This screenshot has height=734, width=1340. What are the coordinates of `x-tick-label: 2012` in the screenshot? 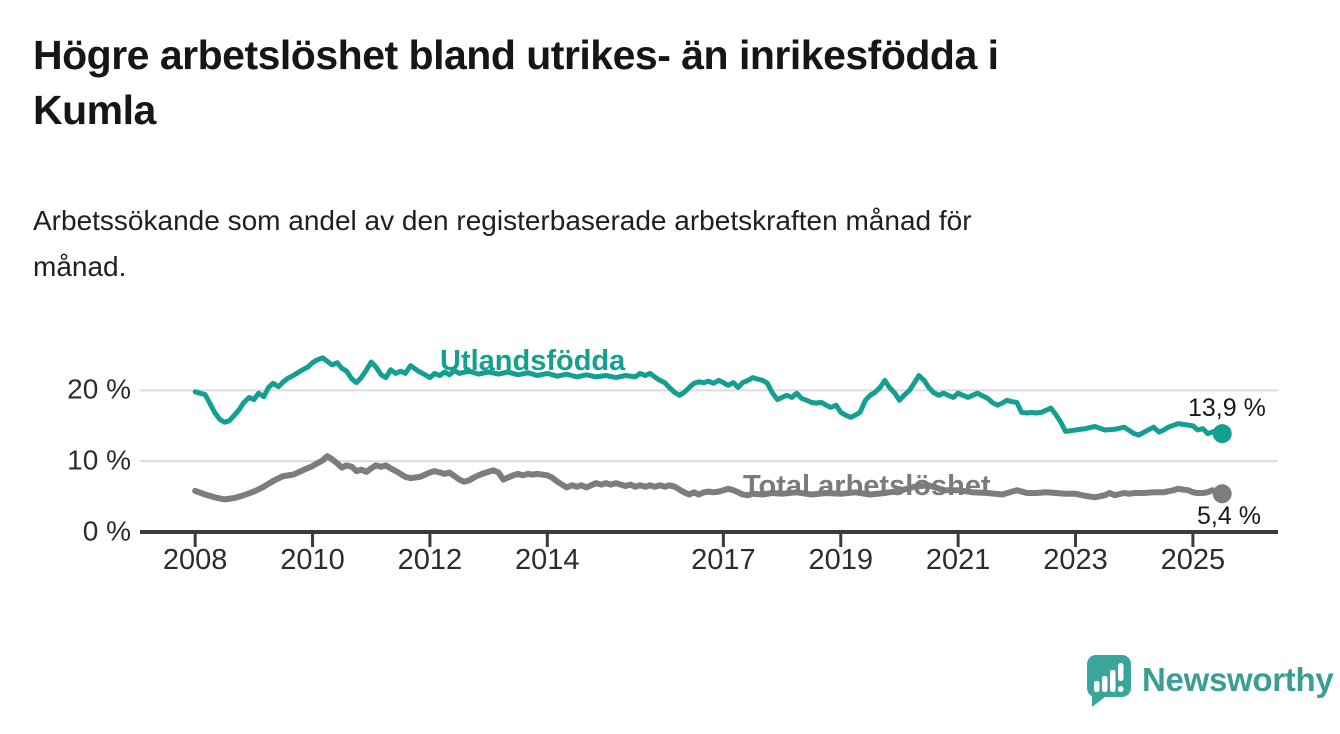 It's located at (430, 560).